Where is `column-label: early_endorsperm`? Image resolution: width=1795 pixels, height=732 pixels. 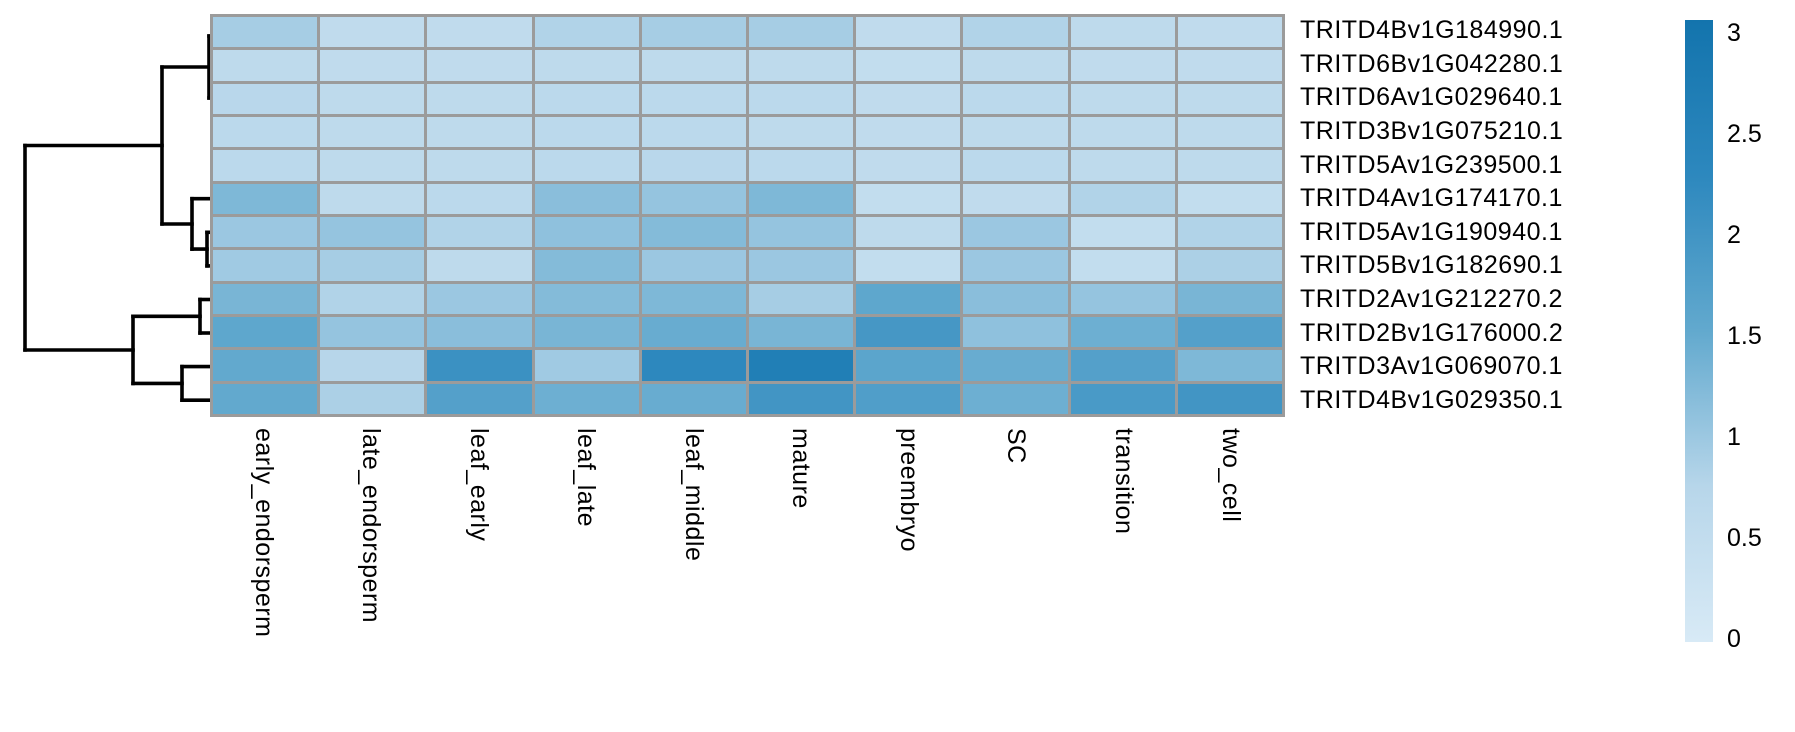 column-label: early_endorsperm is located at coordinates (263, 533).